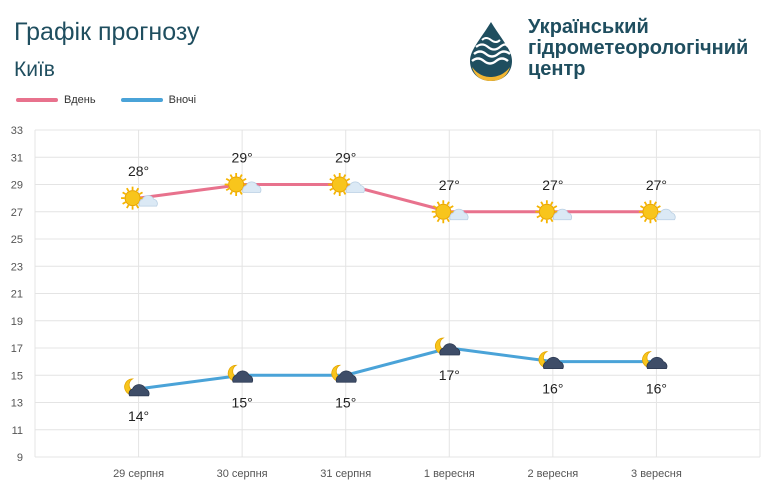  I want to click on y-tick-label: 31, so click(17, 158).